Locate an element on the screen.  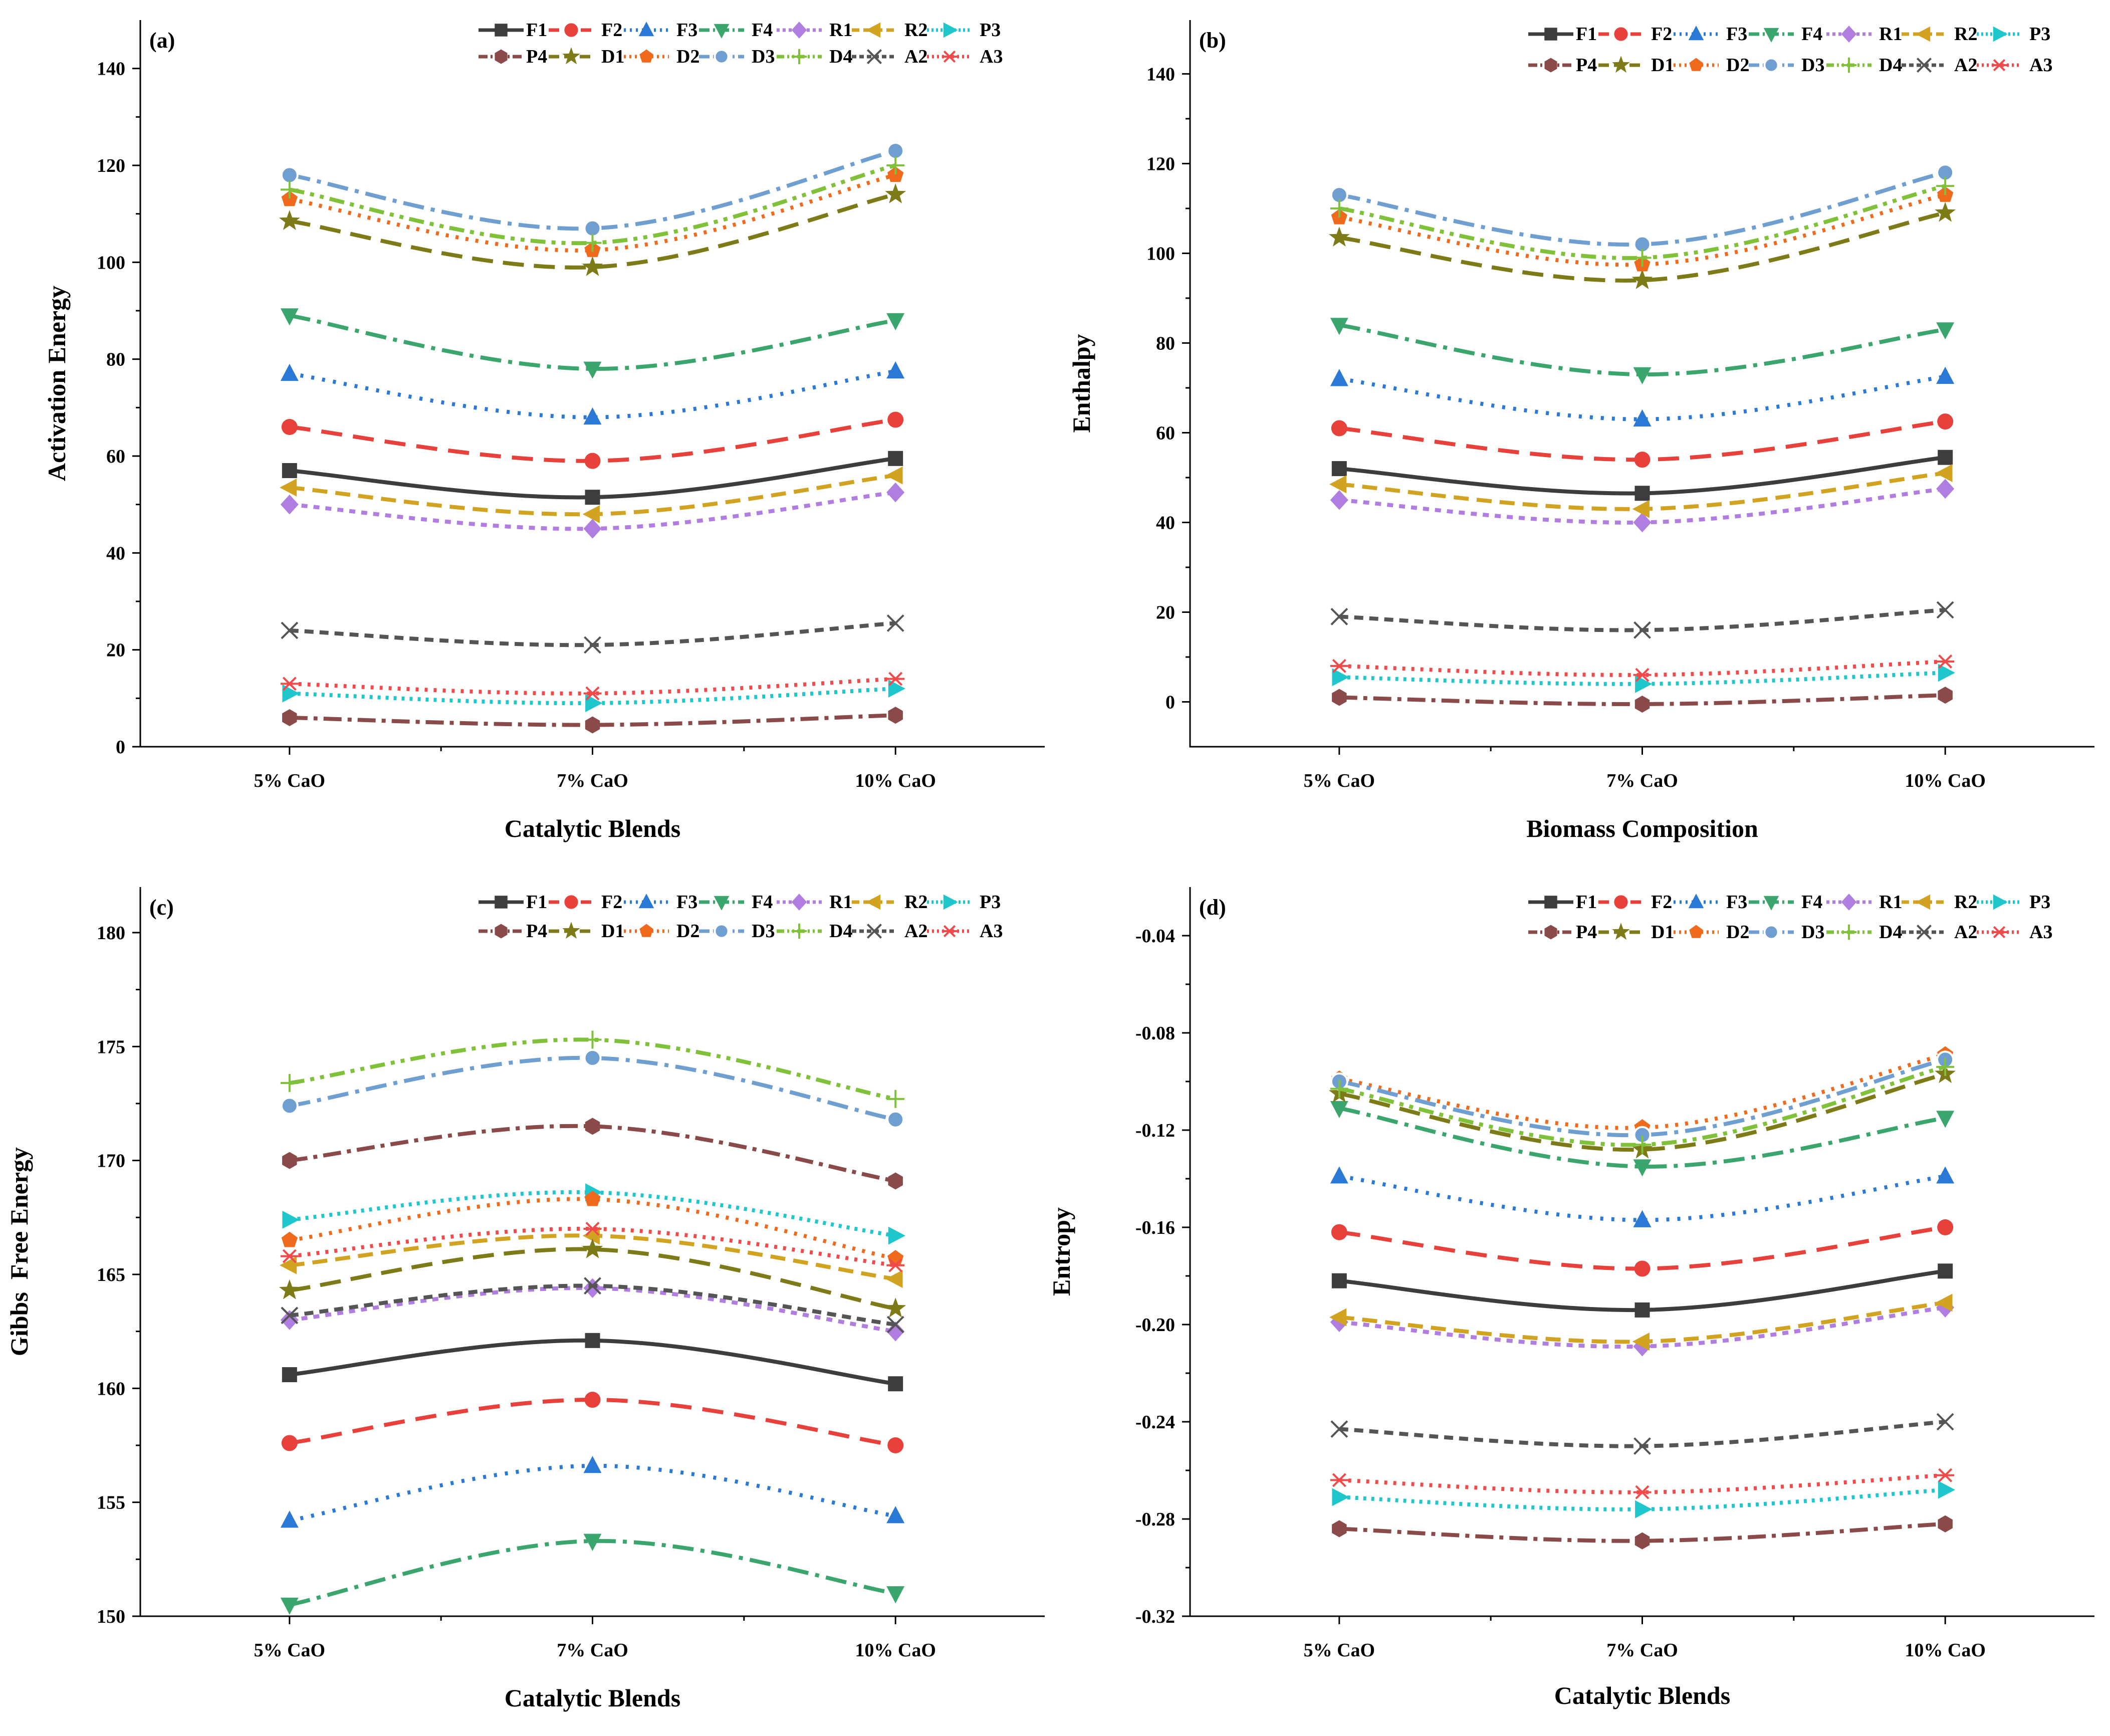
y-tick-label: 60 is located at coordinates (1165, 433).